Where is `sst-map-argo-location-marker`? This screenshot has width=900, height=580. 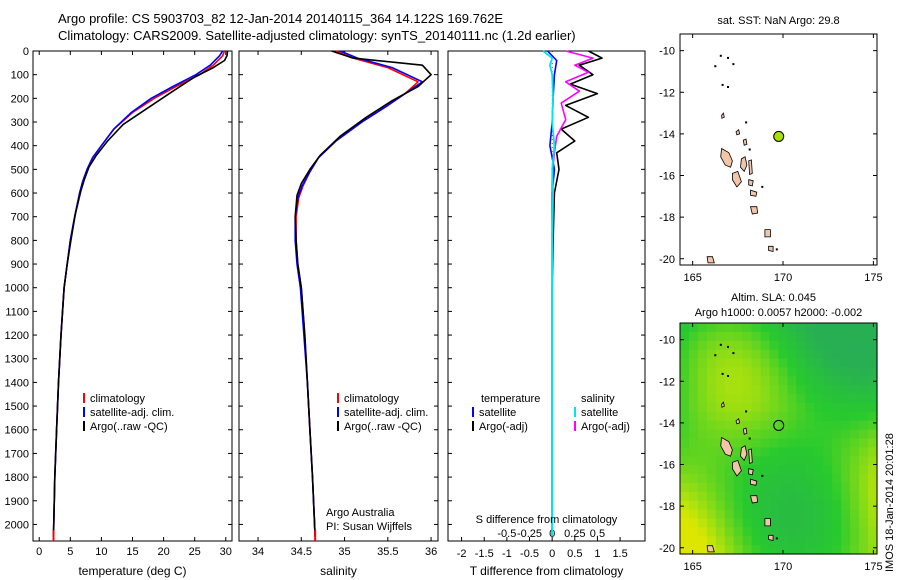
sst-map-argo-location-marker is located at coordinates (779, 136).